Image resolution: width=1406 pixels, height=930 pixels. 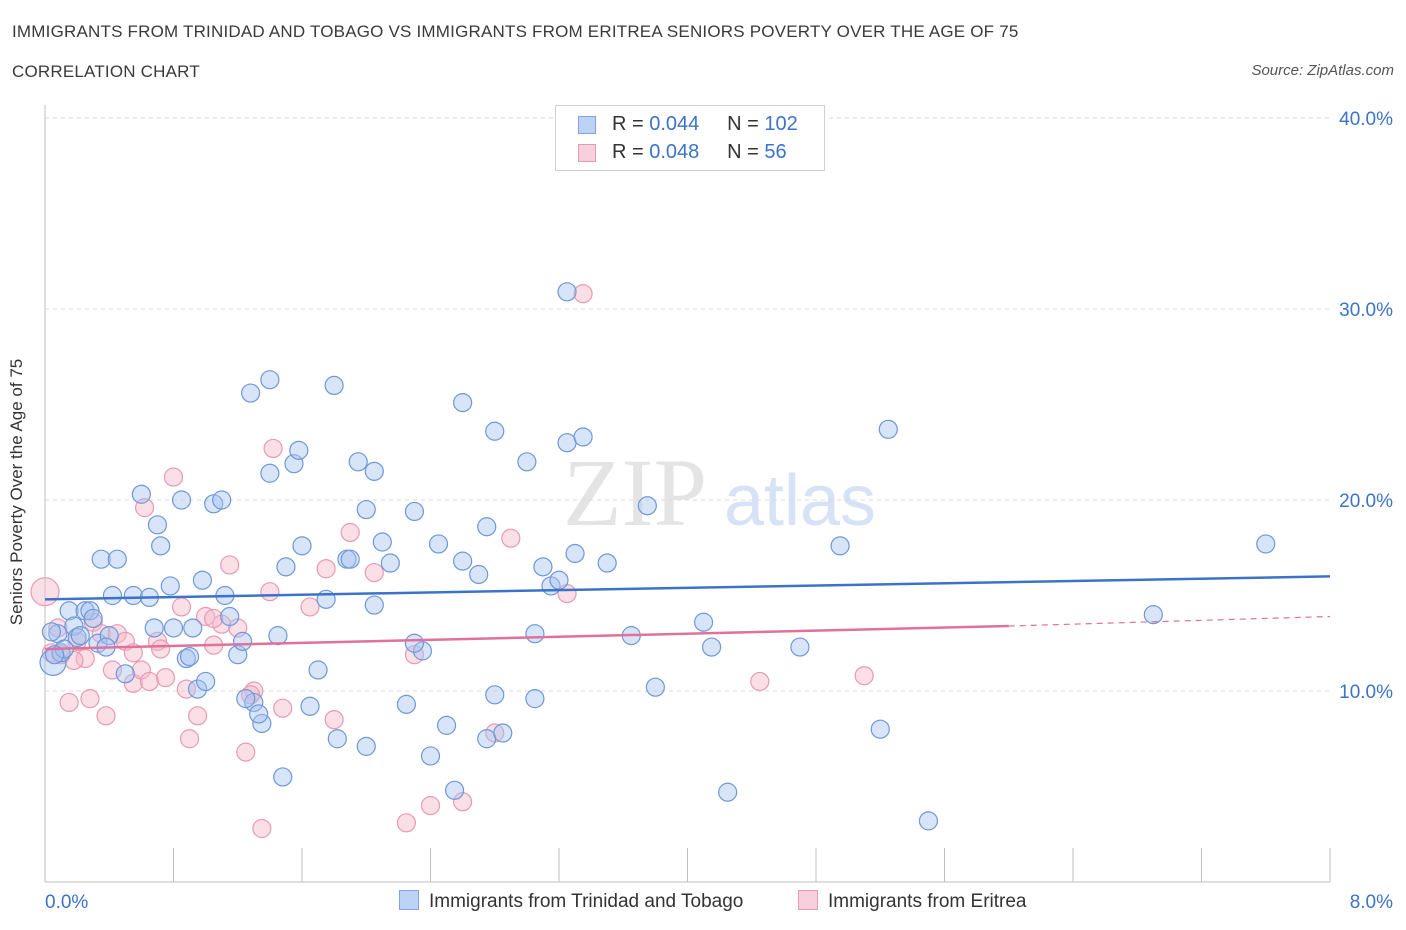 What do you see at coordinates (775, 152) in the screenshot?
I see `legend-n-value: 56` at bounding box center [775, 152].